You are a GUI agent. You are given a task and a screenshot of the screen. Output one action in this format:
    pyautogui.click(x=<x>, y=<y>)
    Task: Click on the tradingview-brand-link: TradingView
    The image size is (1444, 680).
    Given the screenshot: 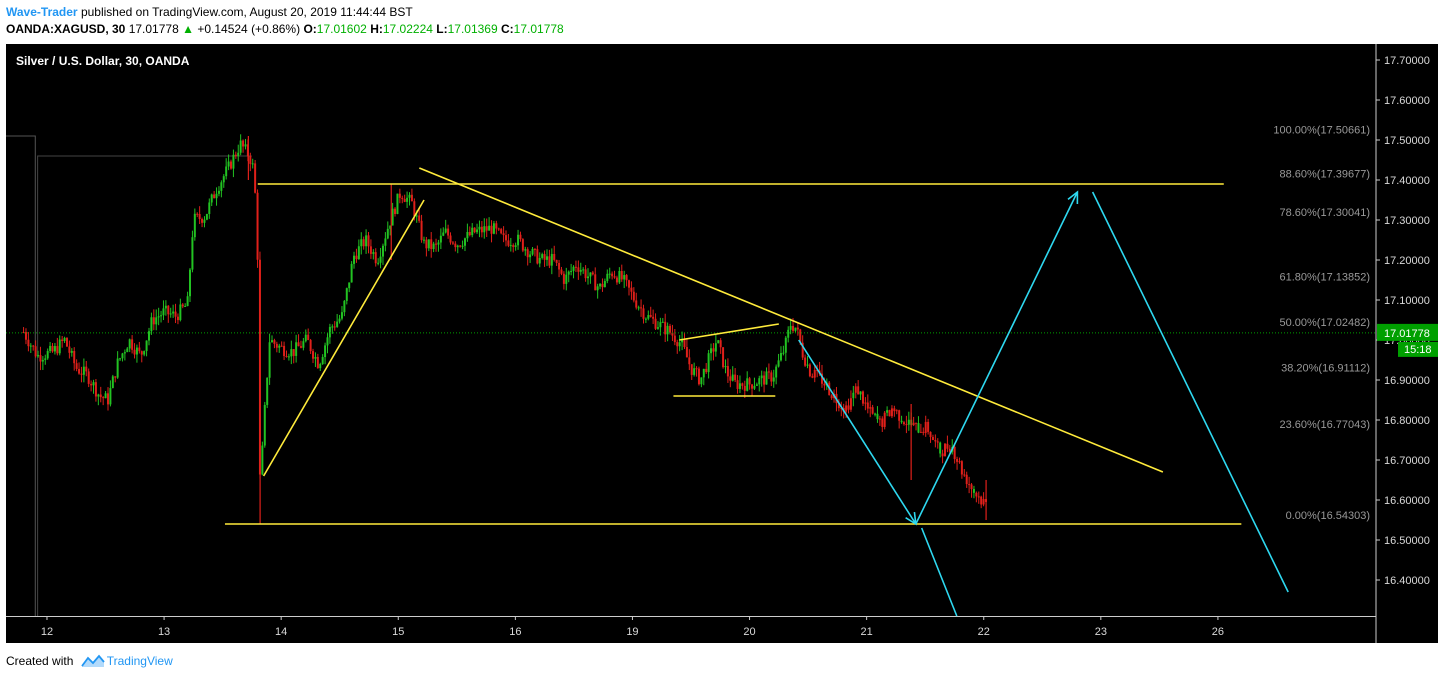 What is the action you would take?
    pyautogui.click(x=139, y=661)
    